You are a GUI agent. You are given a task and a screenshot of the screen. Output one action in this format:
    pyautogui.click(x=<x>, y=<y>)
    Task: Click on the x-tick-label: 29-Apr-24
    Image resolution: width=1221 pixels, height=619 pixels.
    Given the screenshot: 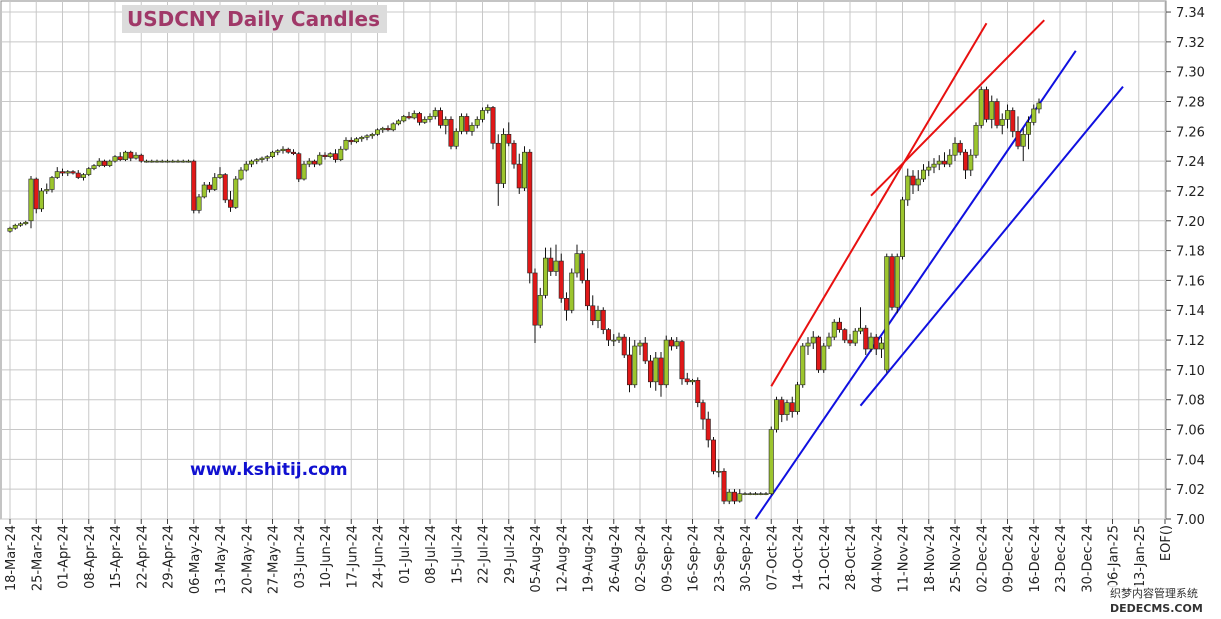 What is the action you would take?
    pyautogui.click(x=169, y=557)
    